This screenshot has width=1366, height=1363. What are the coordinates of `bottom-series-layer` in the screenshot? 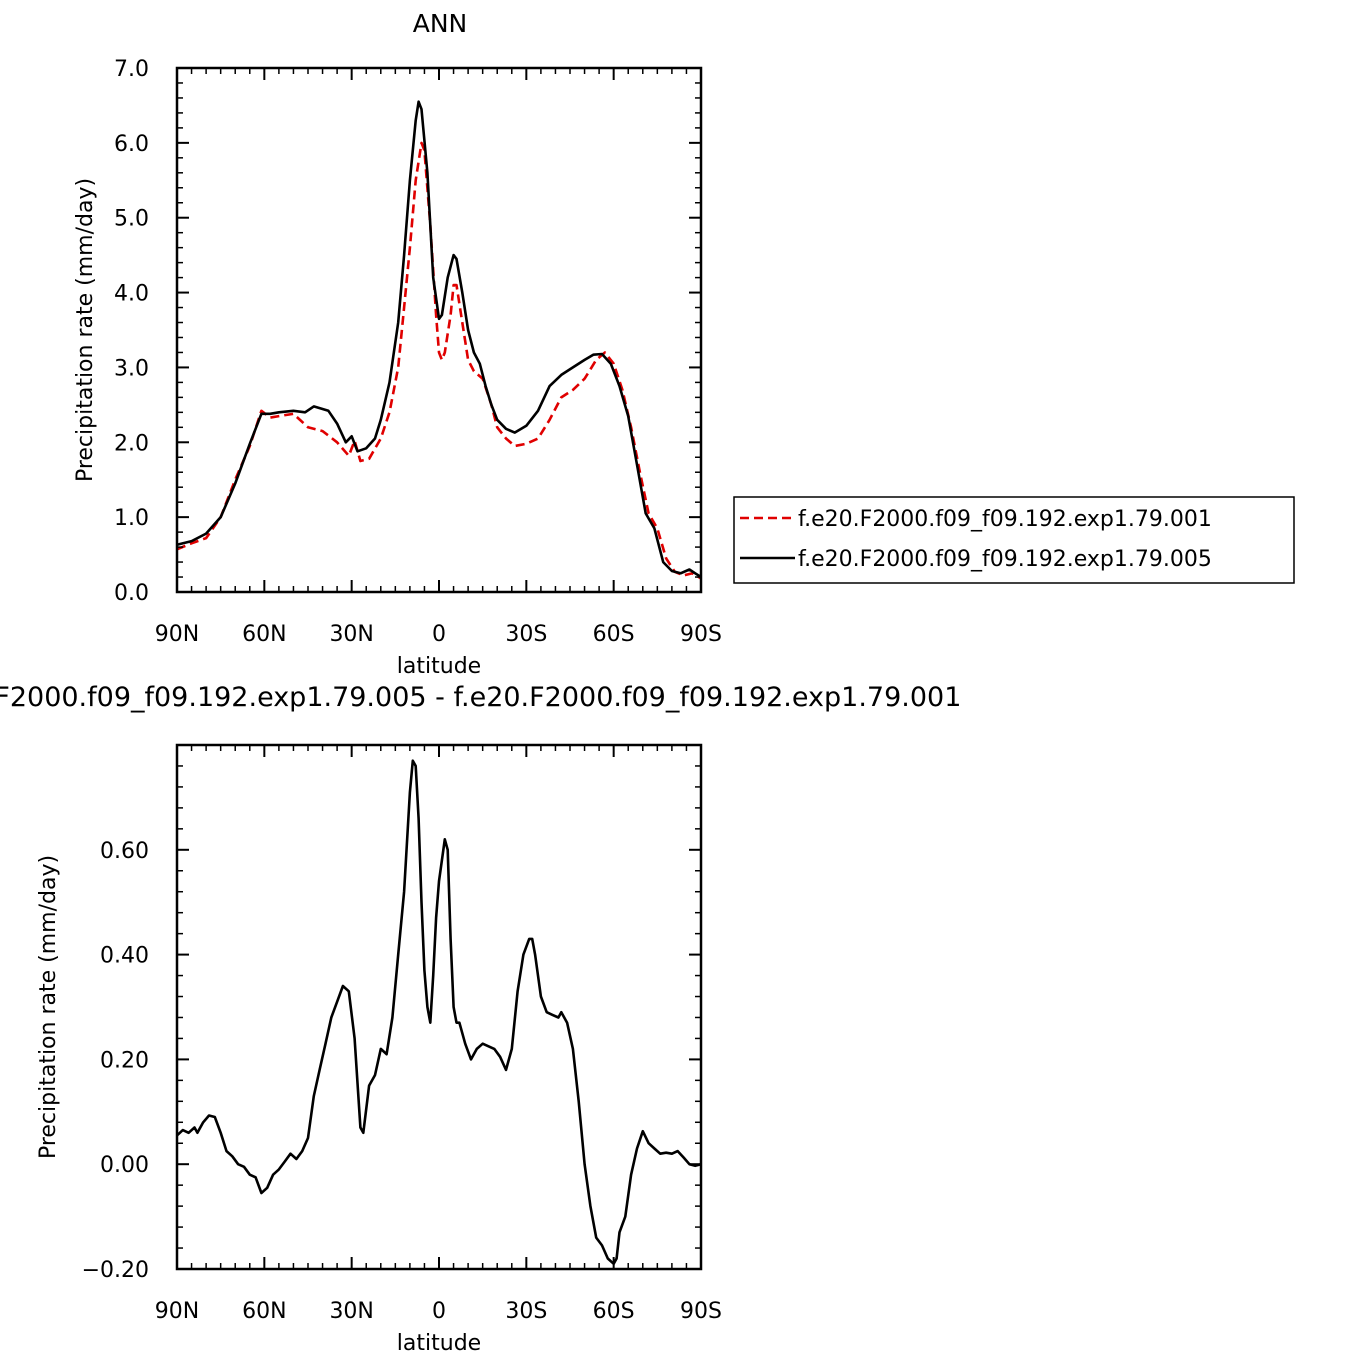 It's located at (439, 1012).